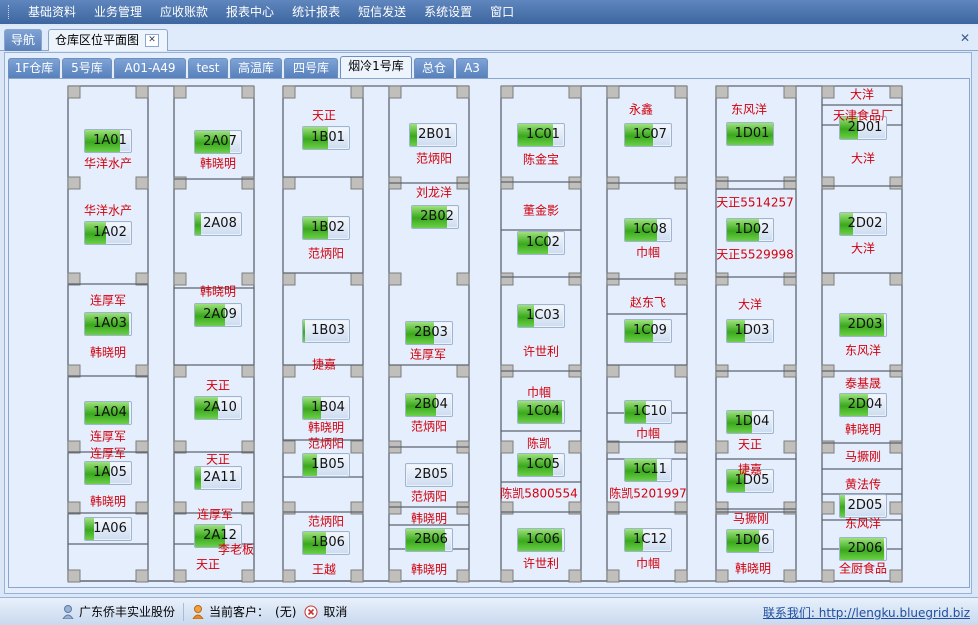  I want to click on storage-bin-1b01: 1B01, so click(326, 138).